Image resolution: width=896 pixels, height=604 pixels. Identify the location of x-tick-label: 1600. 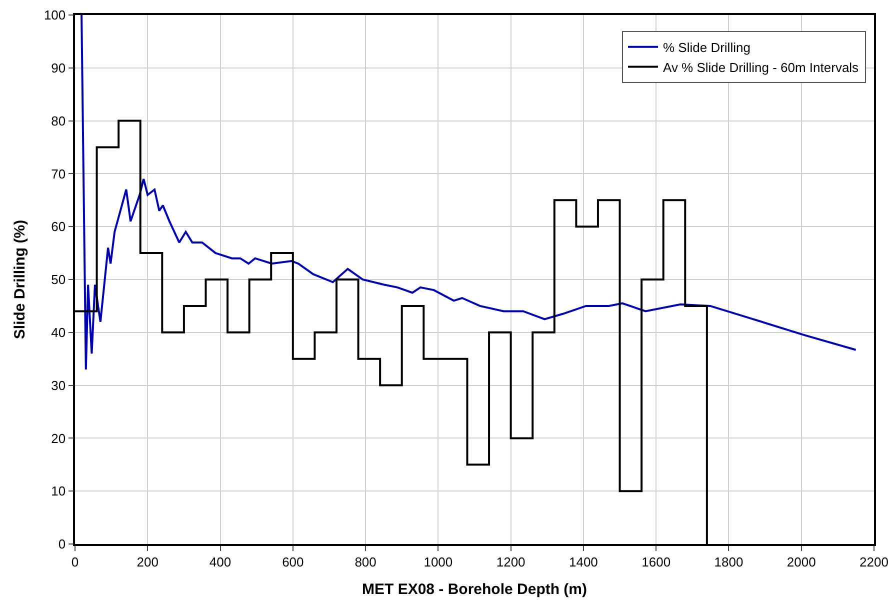
(656, 562).